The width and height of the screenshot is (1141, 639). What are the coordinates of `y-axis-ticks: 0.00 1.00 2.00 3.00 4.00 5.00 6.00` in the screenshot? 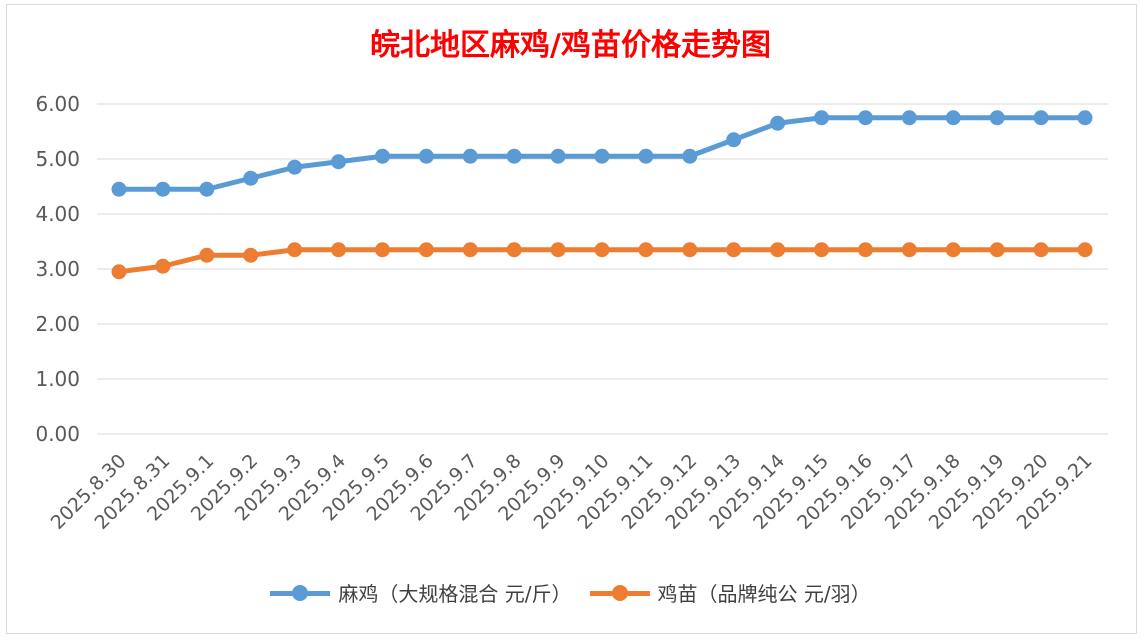 It's located at (57, 269).